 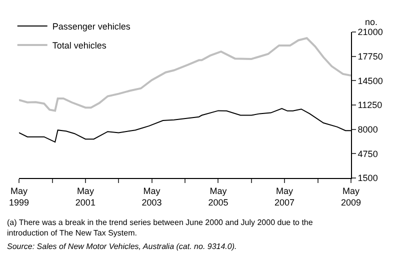 What do you see at coordinates (160, 228) in the screenshot?
I see `text: (a) There was a break in the trend series between June 2000 and July 2000 due to the introduction of The New Tax System.` at bounding box center [160, 228].